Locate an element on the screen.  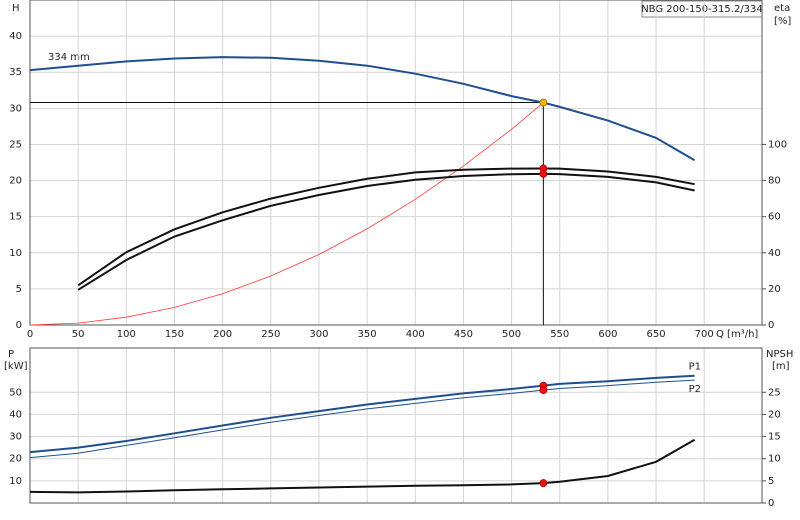
y2-axis-label: eta is located at coordinates (782, 8).